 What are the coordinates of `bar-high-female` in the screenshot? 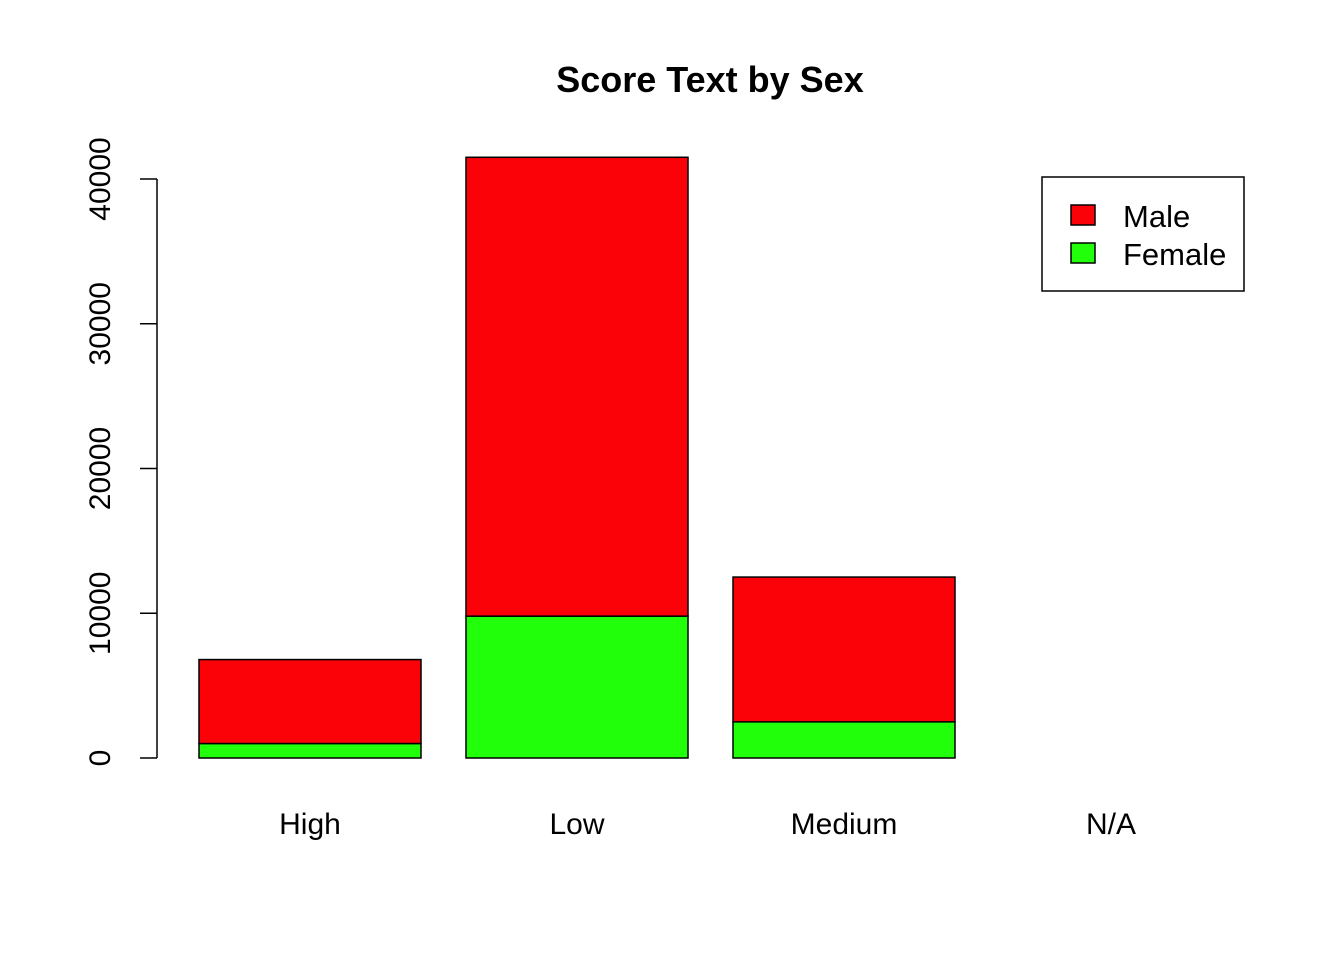 It's located at (310, 750).